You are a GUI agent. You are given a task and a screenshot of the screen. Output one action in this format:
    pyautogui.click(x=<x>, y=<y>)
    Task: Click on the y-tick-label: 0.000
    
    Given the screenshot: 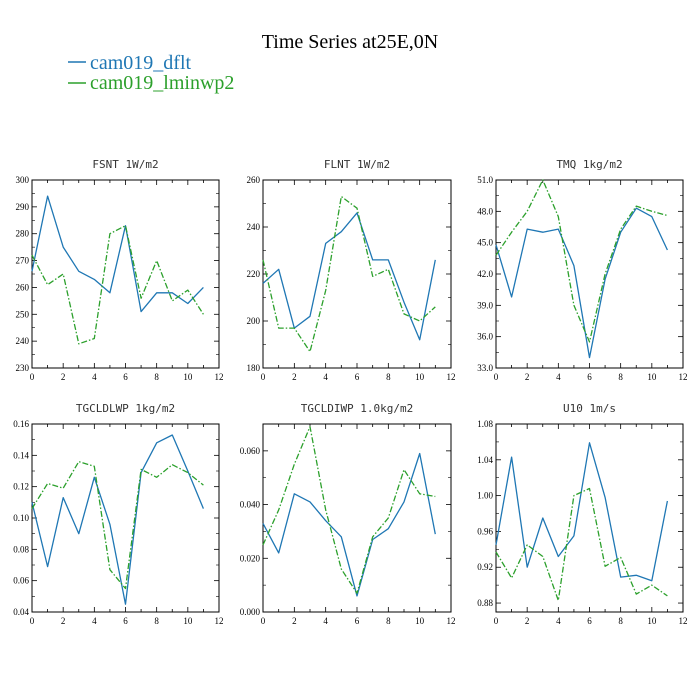 What is the action you would take?
    pyautogui.click(x=250, y=612)
    